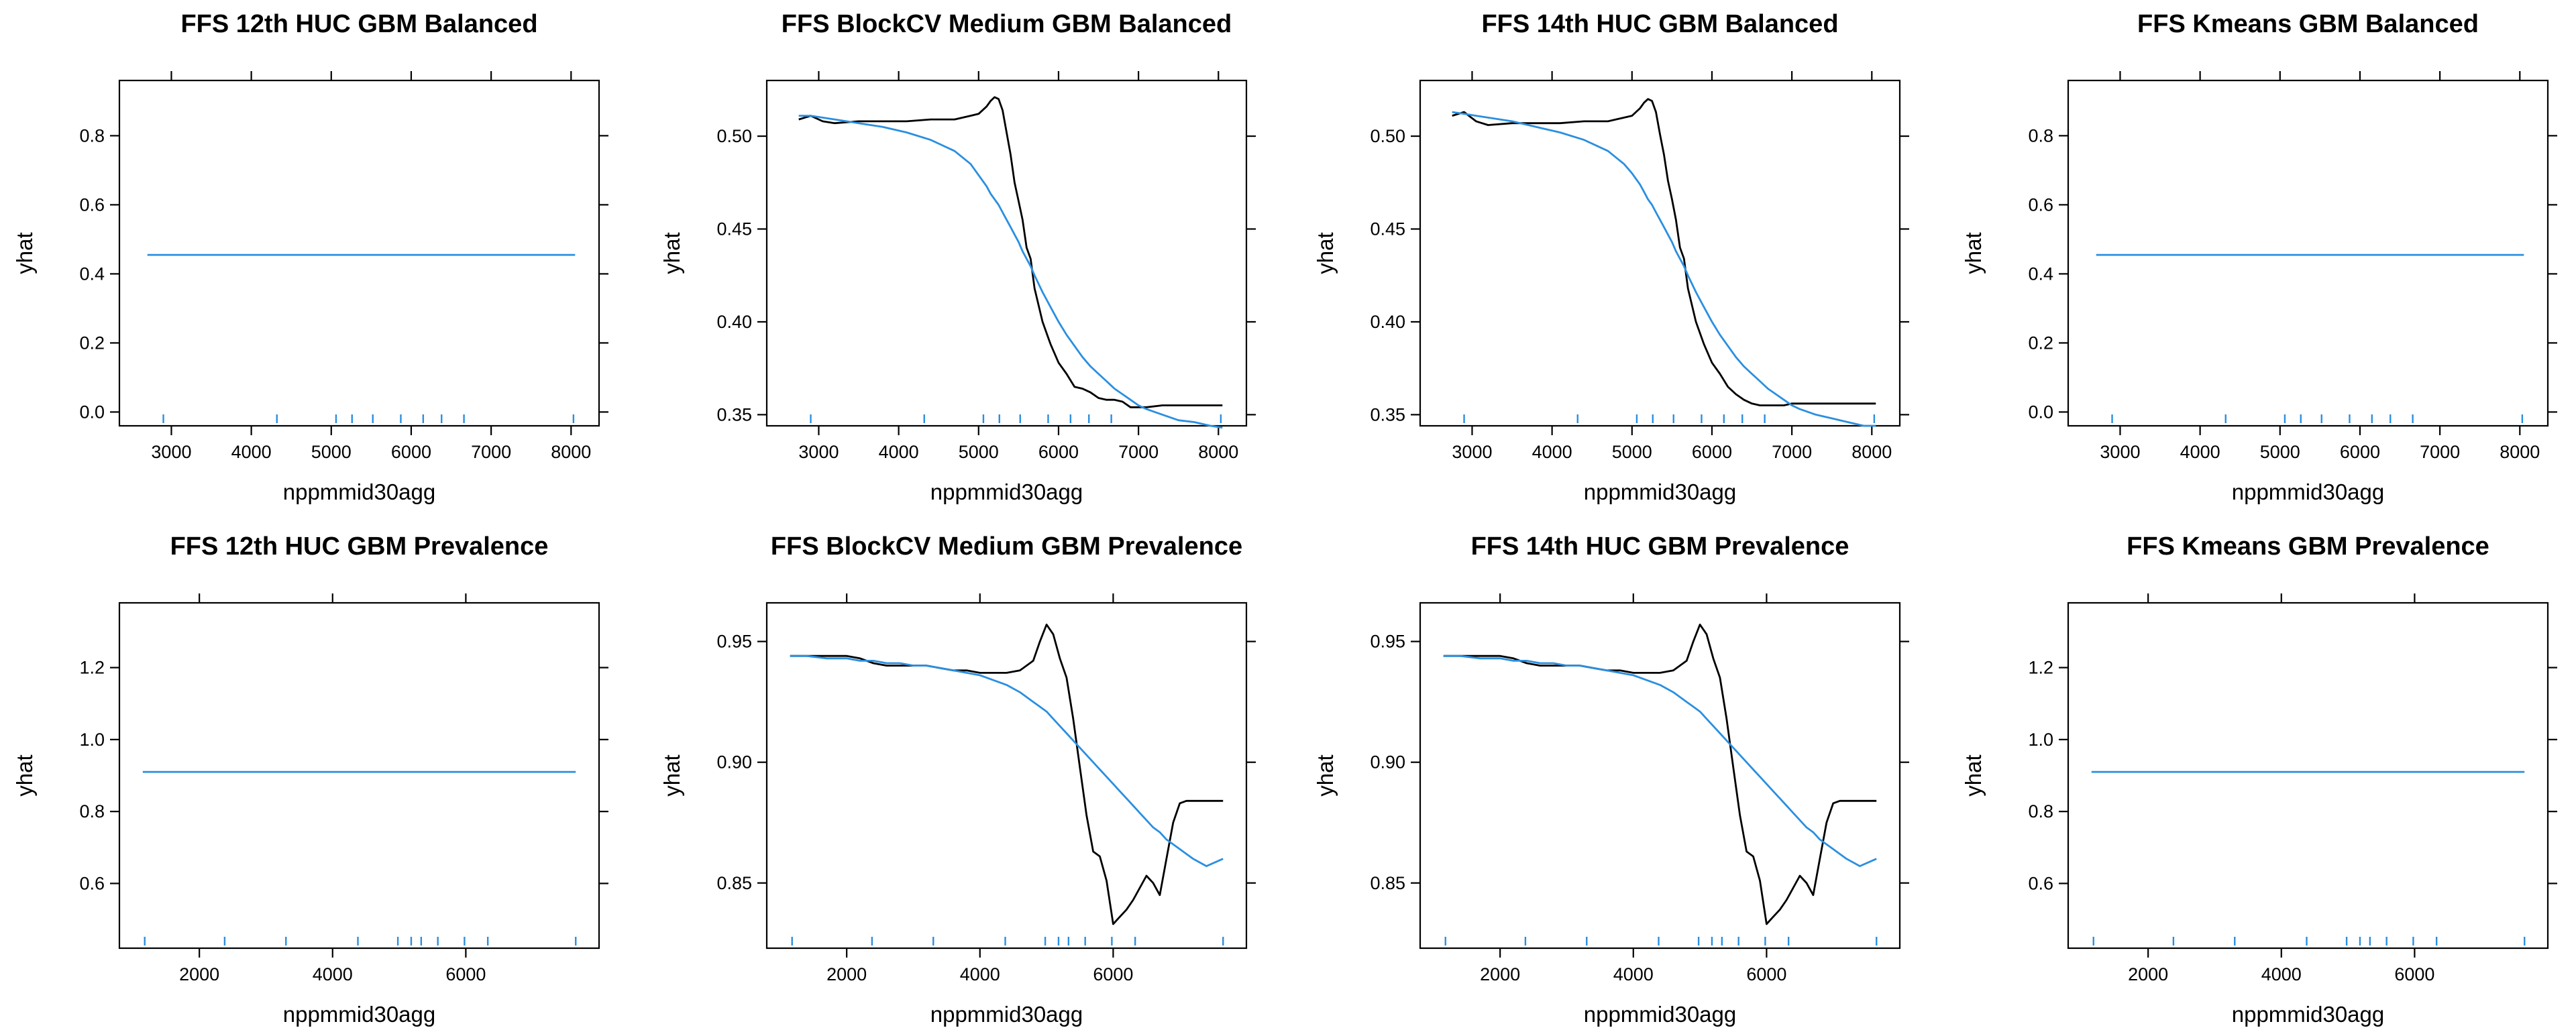 This screenshot has height=1030, width=2576. What do you see at coordinates (2308, 24) in the screenshot?
I see `panel-title: FFS Kmeans GBM Balanced` at bounding box center [2308, 24].